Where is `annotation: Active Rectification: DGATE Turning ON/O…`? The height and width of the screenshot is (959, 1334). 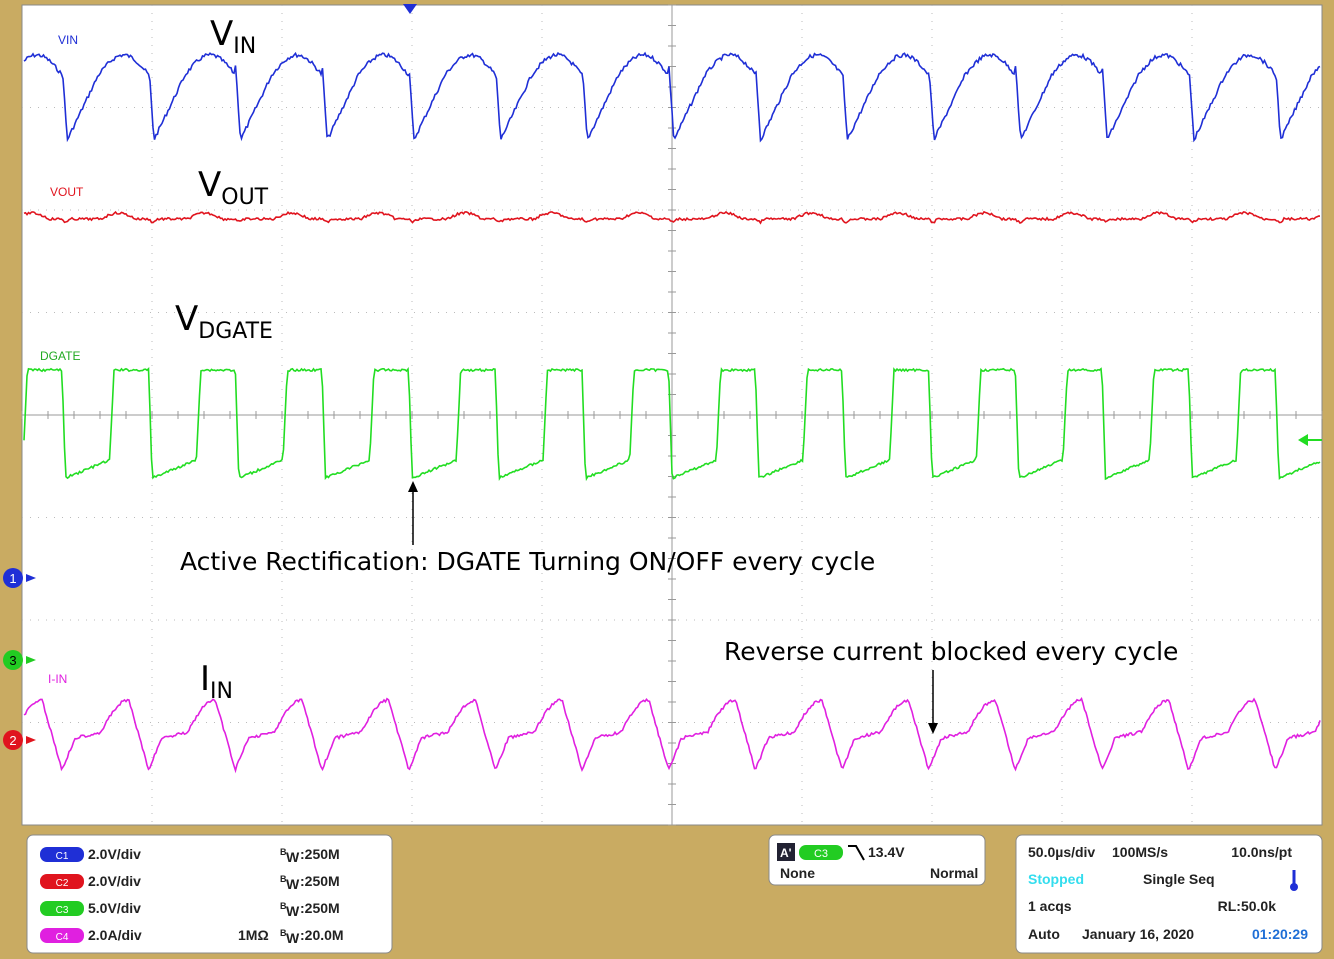 annotation: Active Rectification: DGATE Turning ON/O… is located at coordinates (527, 561).